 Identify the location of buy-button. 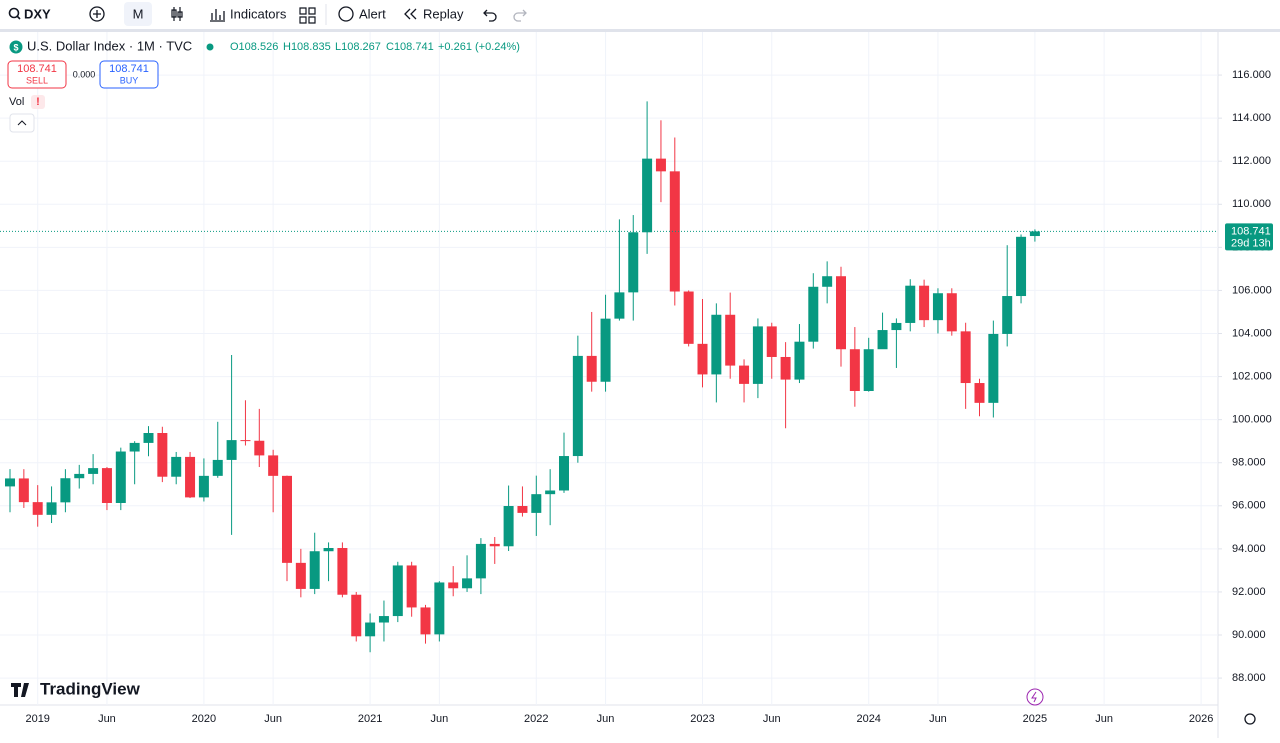
(129, 74).